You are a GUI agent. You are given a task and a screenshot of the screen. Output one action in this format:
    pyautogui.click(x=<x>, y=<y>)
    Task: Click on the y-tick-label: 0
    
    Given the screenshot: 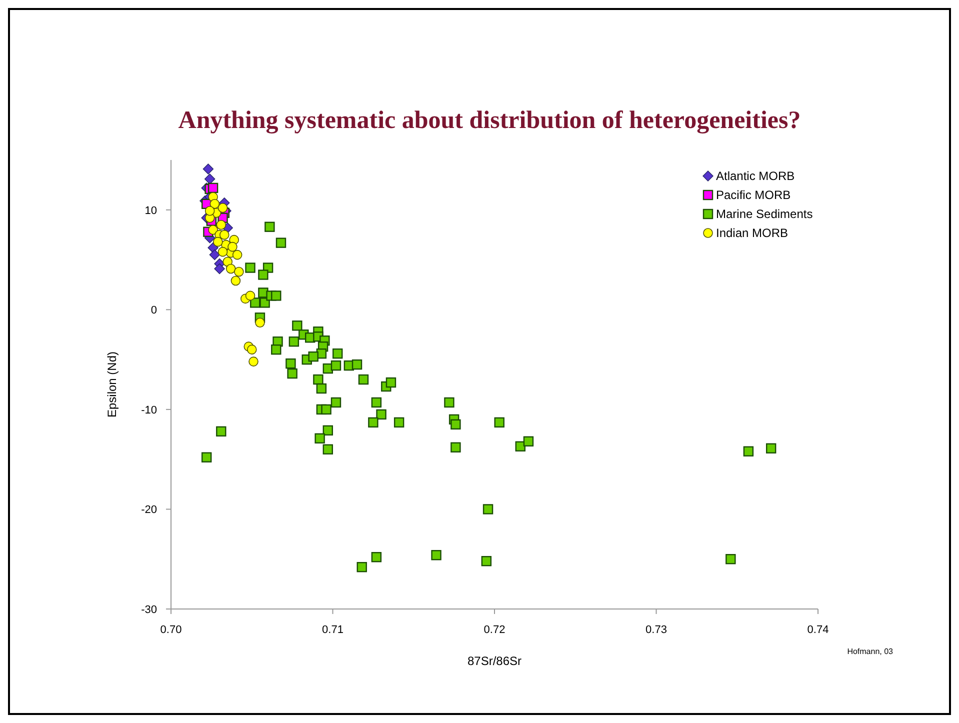 What is the action you would take?
    pyautogui.click(x=153, y=310)
    